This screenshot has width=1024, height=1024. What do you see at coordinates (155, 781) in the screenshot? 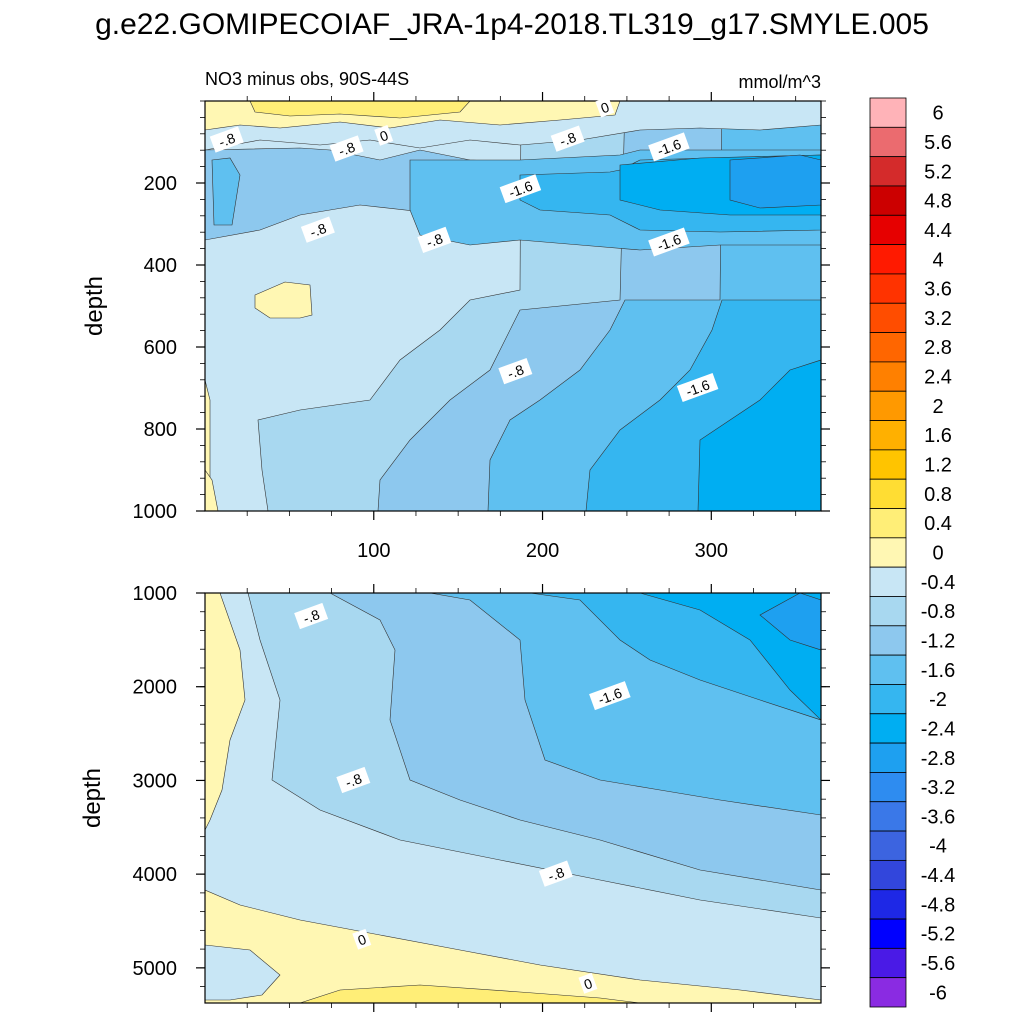
I see `y-tick-label: 3000` at bounding box center [155, 781].